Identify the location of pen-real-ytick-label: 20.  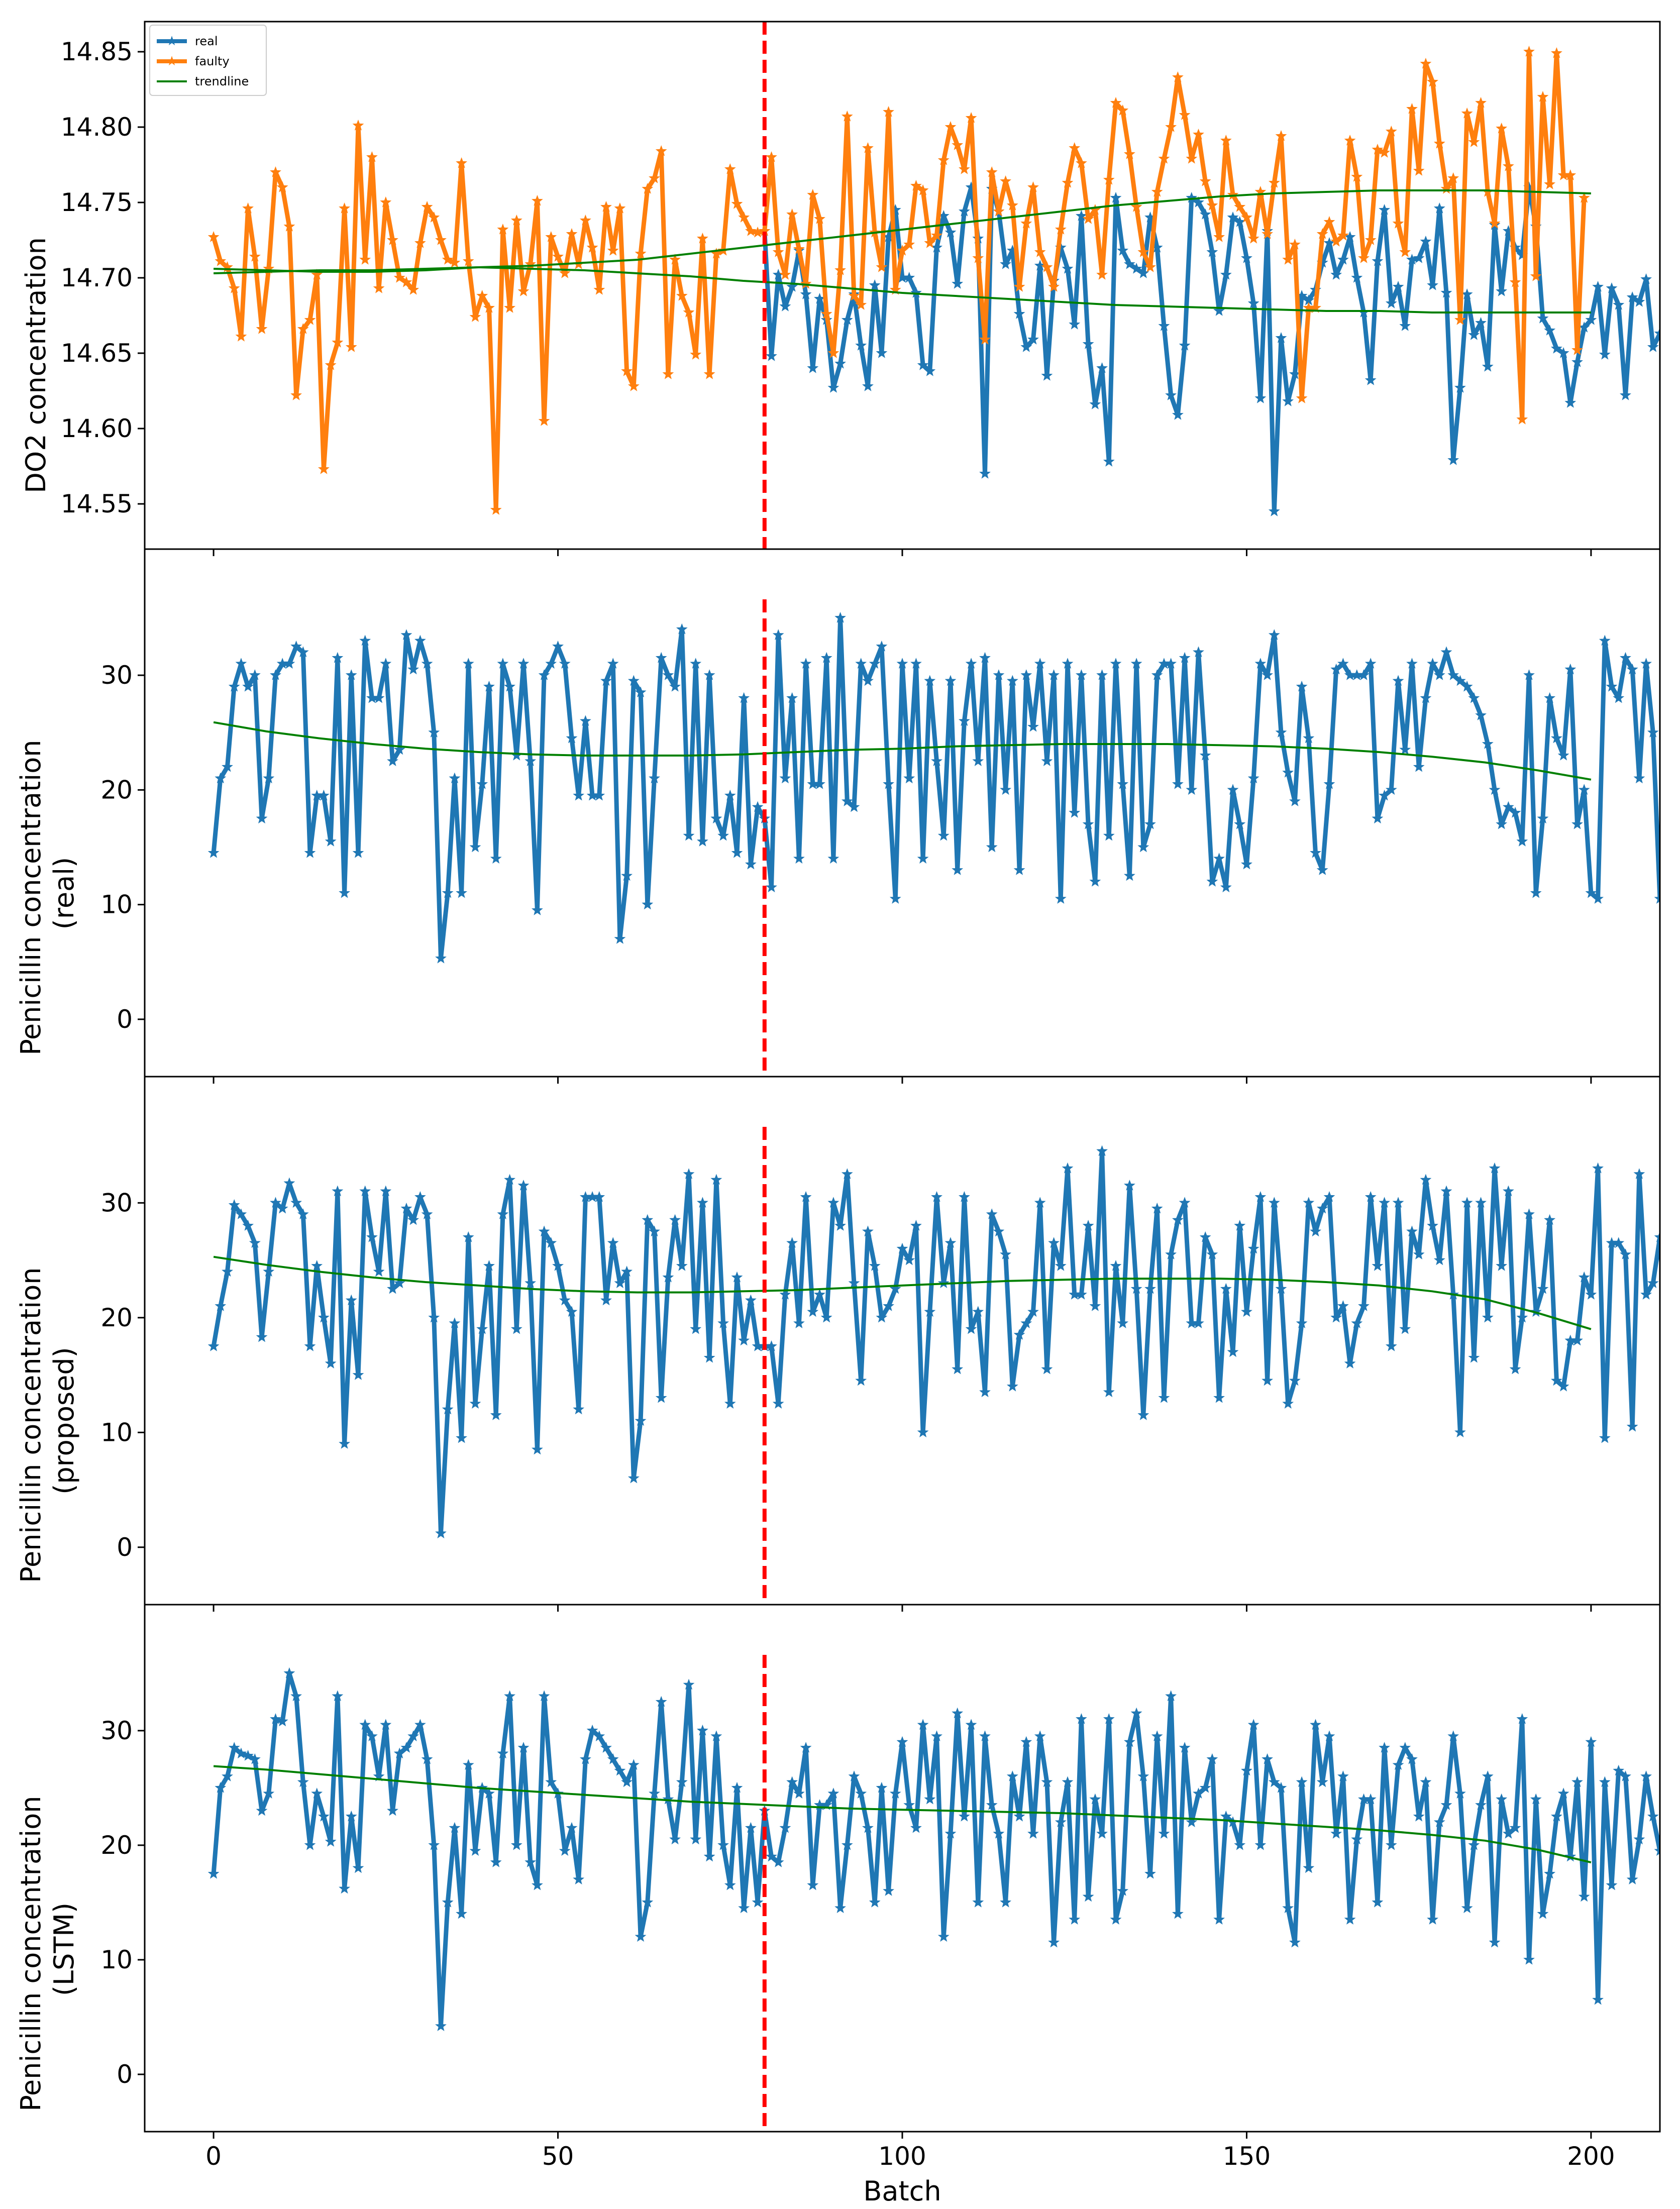
(116, 789).